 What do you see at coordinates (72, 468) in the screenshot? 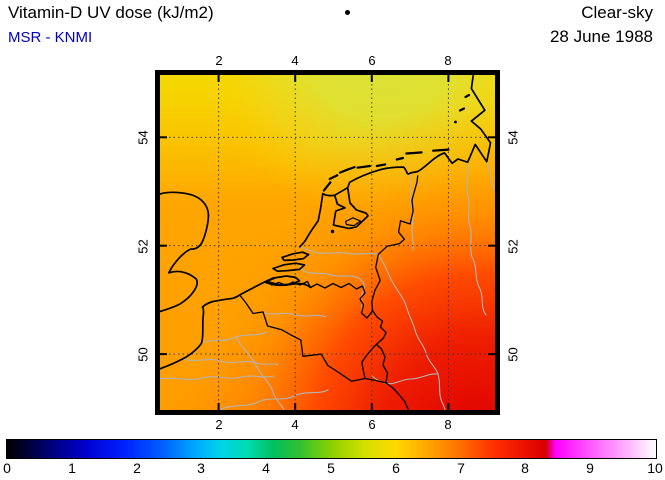
I see `colorbar-tick-label: 1` at bounding box center [72, 468].